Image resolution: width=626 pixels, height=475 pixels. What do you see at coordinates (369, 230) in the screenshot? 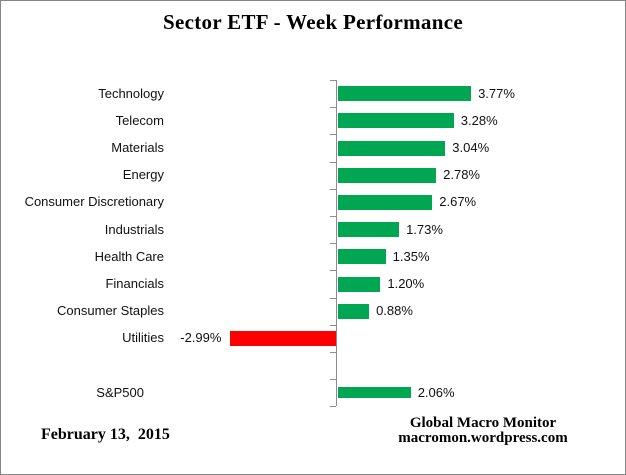
I see `bar-industrials` at bounding box center [369, 230].